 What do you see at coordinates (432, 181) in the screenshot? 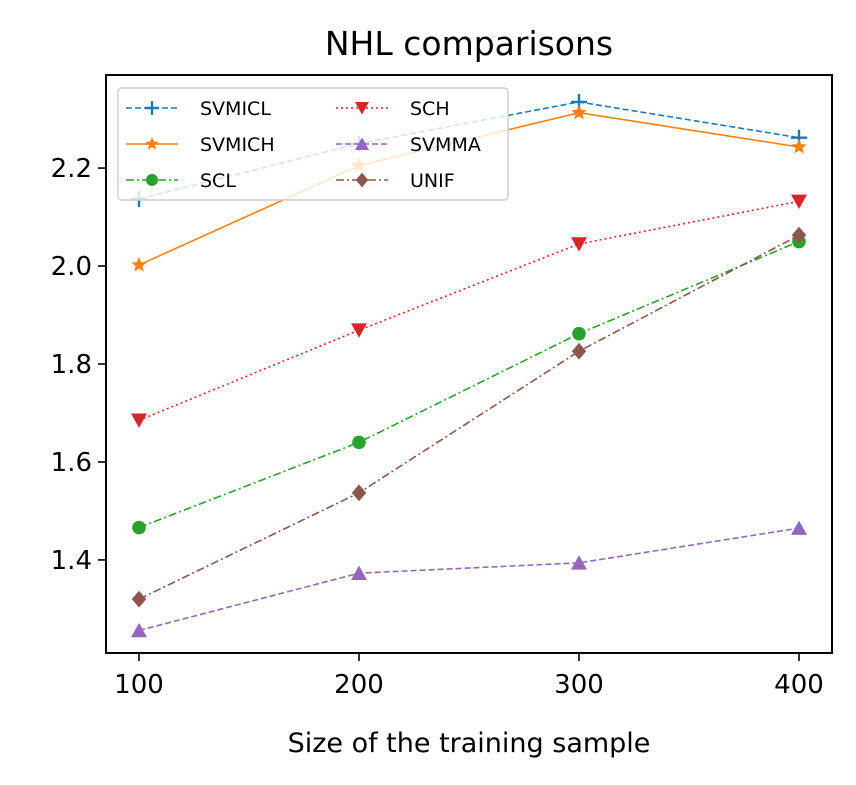
I see `legend-label: UNIF` at bounding box center [432, 181].